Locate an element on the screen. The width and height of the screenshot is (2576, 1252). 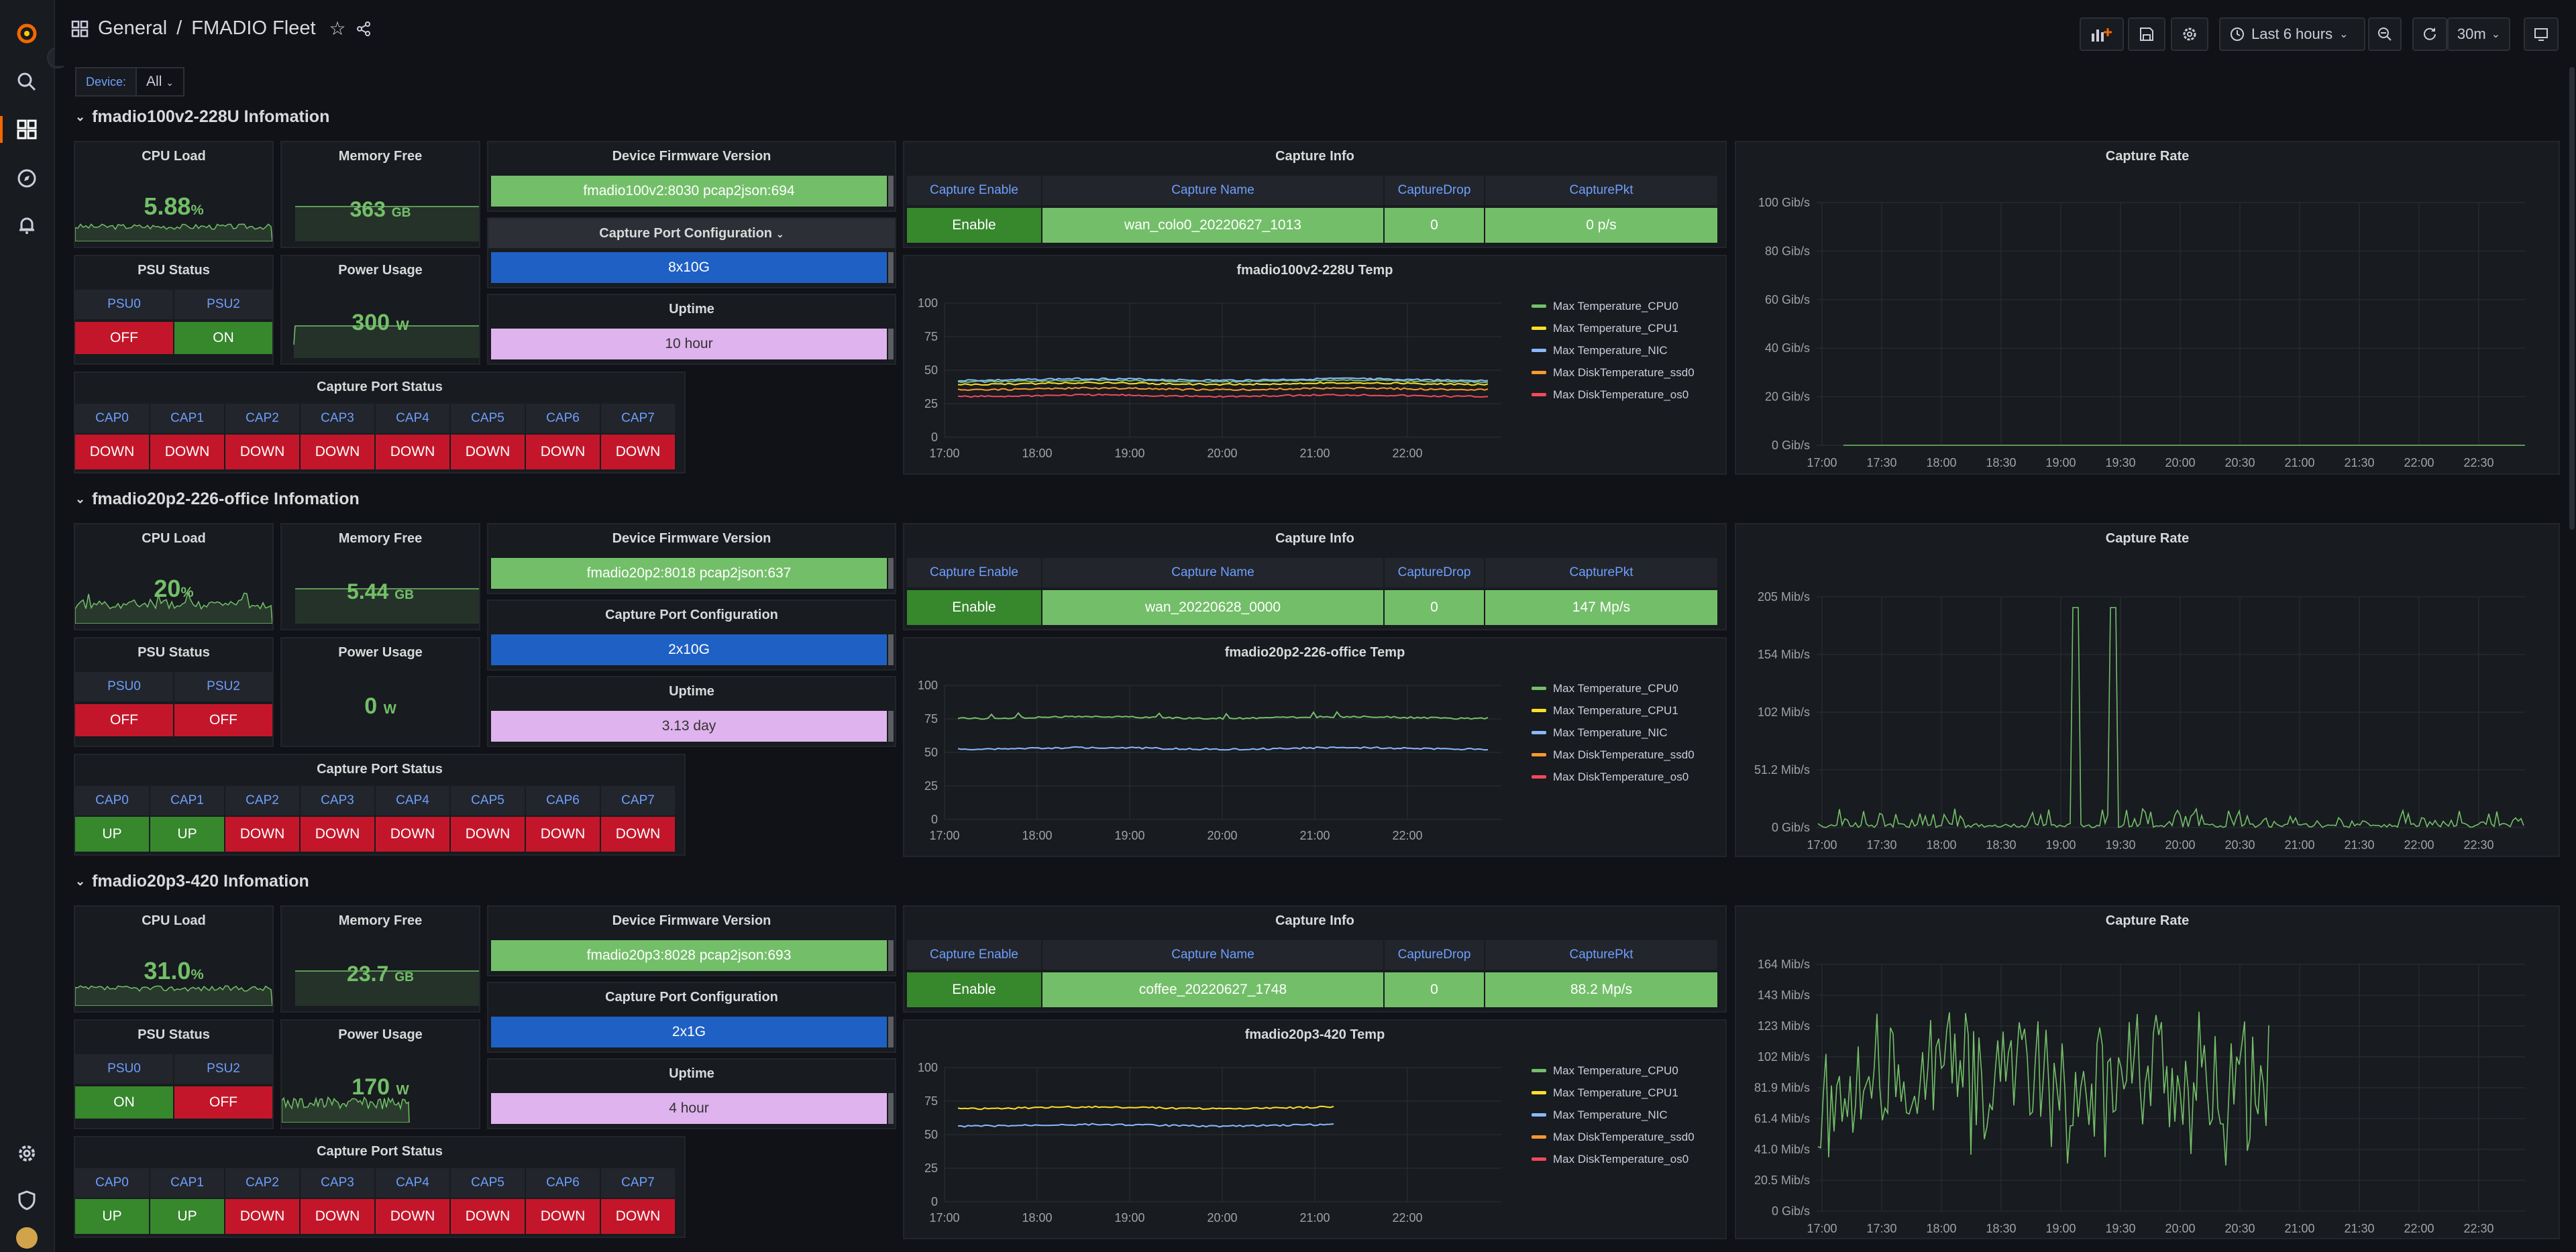
port-configuration-panel: Capture Port Configuration 2x10G is located at coordinates (691, 635).